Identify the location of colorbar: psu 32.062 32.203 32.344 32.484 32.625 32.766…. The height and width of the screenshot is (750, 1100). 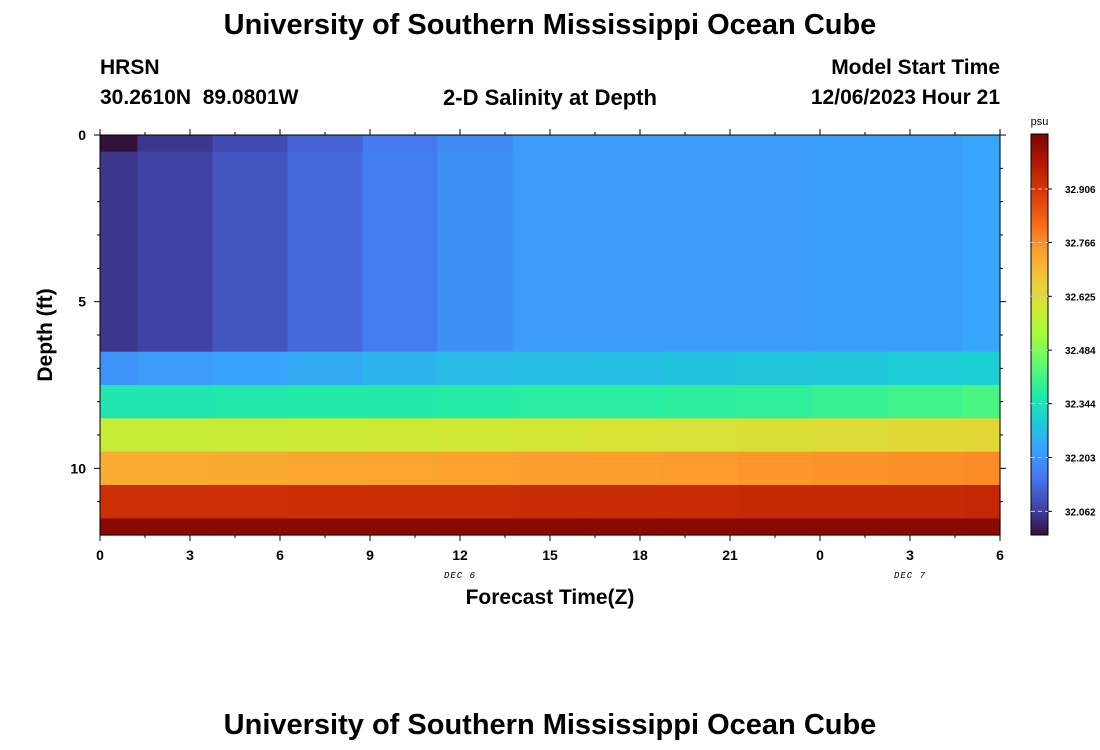
(1063, 326).